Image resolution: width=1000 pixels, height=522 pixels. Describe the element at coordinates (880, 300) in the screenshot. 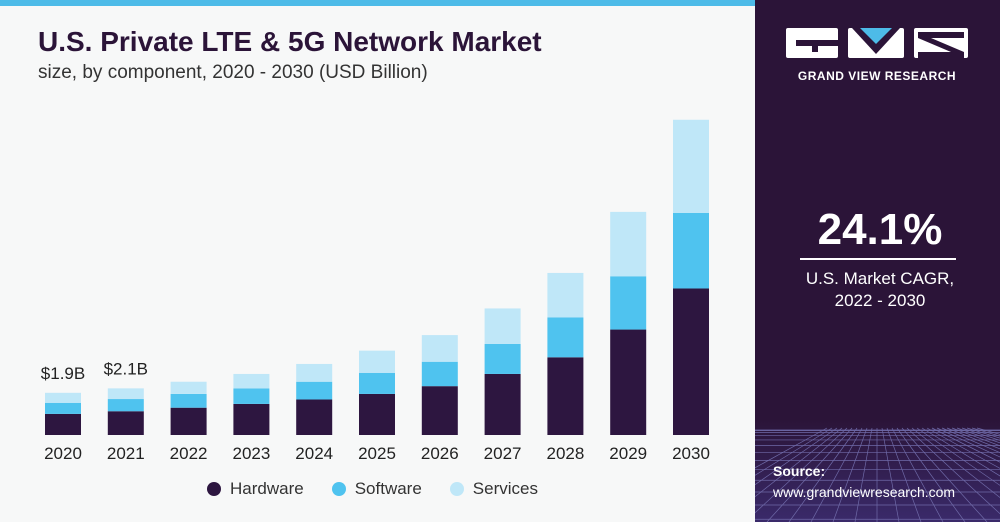

I see `cagr-label-line-2: 2022 - 2030` at that location.